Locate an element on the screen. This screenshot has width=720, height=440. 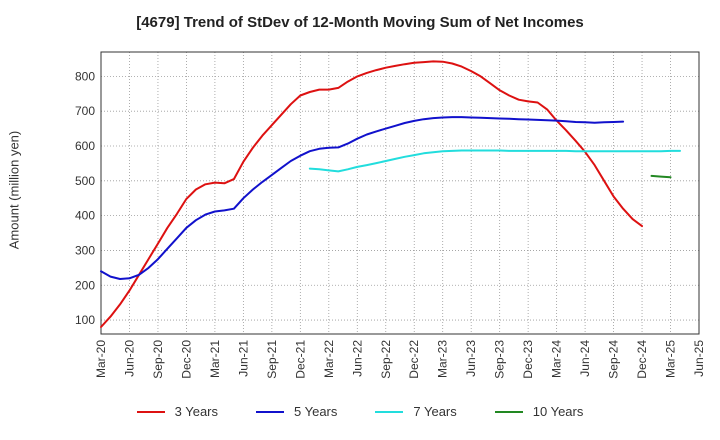
x-tick-label: Jun-23 is located at coordinates (471, 358).